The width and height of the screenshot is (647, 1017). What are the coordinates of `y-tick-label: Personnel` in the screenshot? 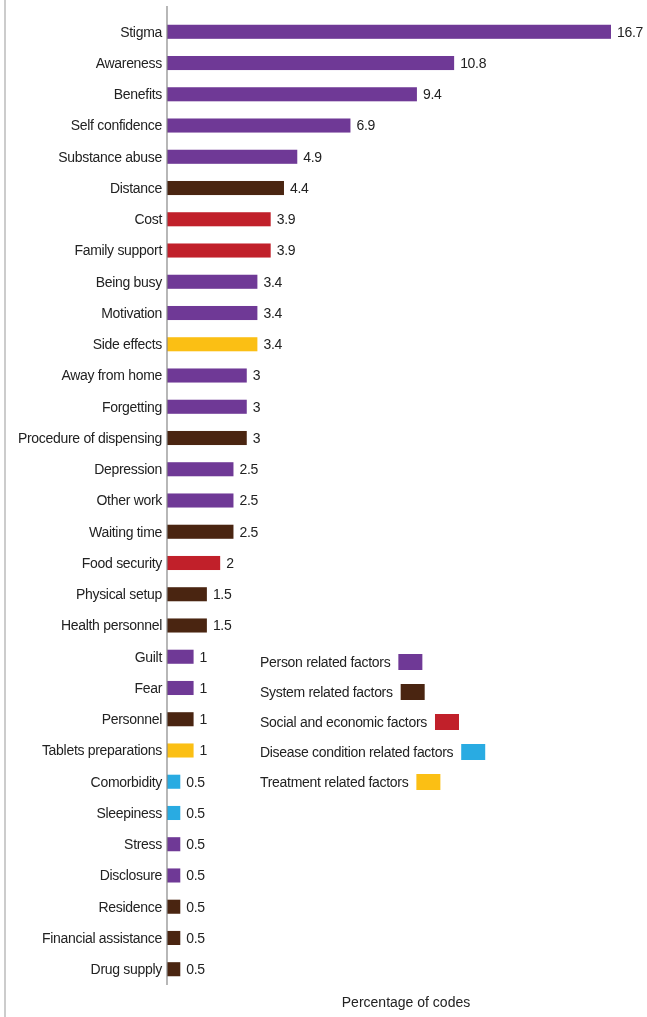 It's located at (132, 719).